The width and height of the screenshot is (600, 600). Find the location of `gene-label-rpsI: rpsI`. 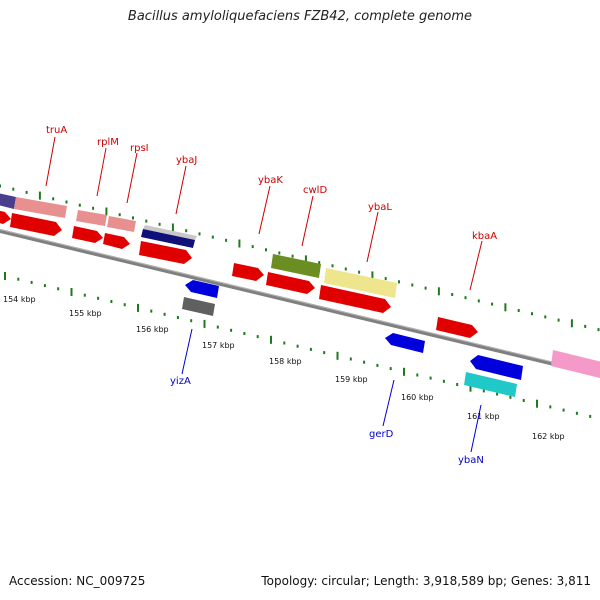

gene-label-rpsI: rpsI is located at coordinates (139, 148).